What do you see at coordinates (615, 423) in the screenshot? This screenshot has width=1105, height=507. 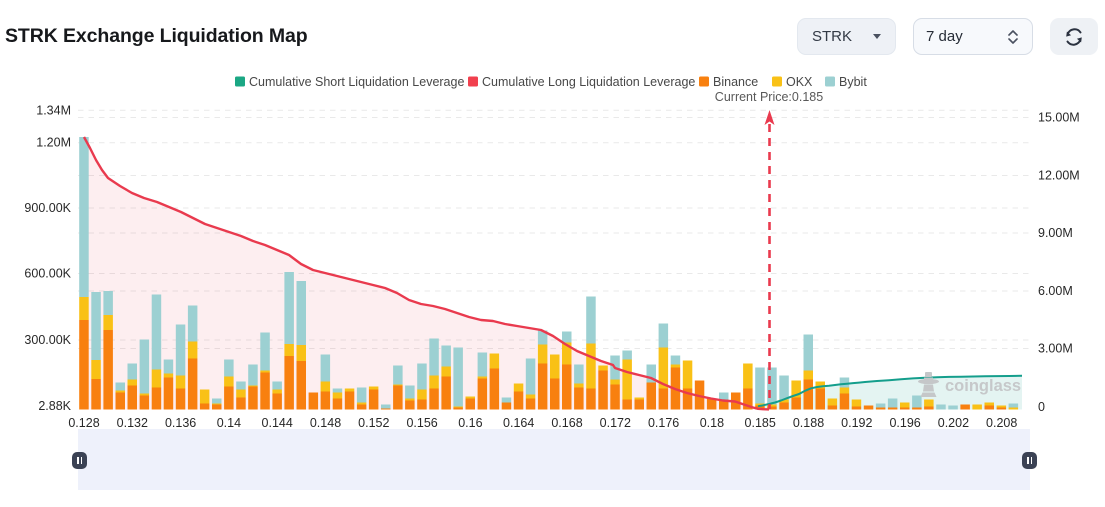 I see `svg-text: 0.172` at bounding box center [615, 423].